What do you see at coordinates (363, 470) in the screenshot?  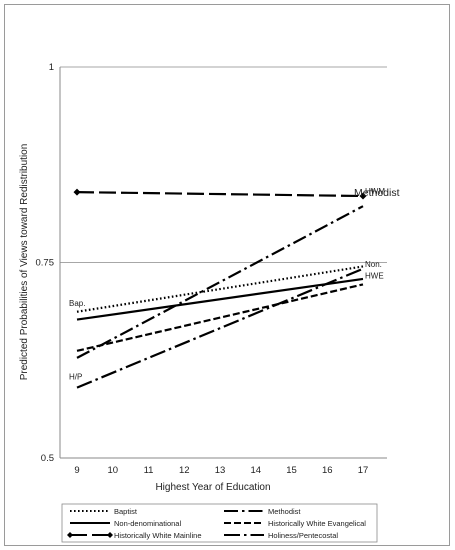 I see `x-tick-label: 17` at bounding box center [363, 470].